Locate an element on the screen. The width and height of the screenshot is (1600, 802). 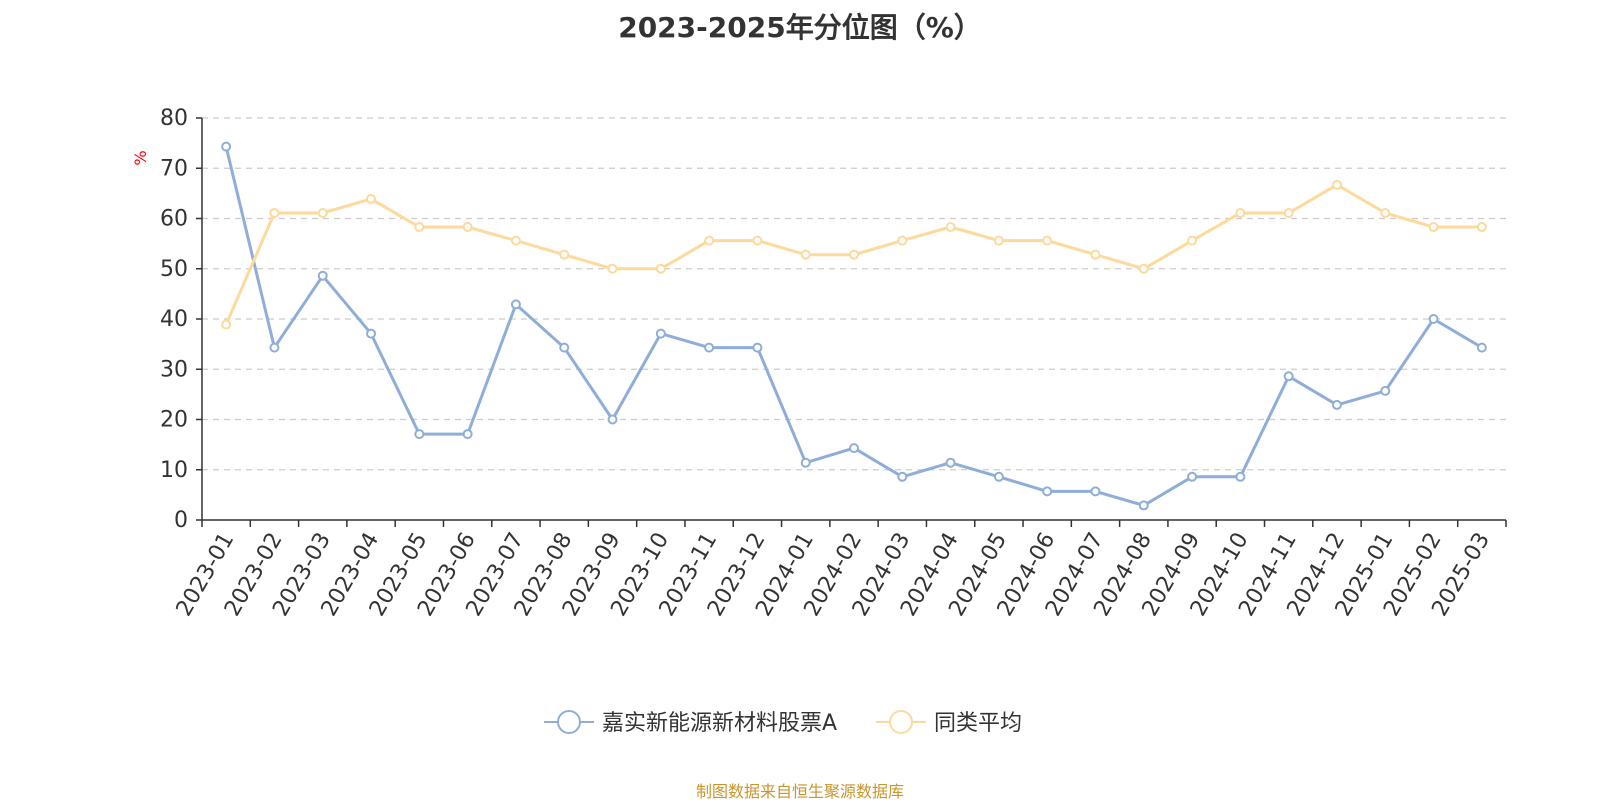
y-tick-label: 50 is located at coordinates (174, 269).